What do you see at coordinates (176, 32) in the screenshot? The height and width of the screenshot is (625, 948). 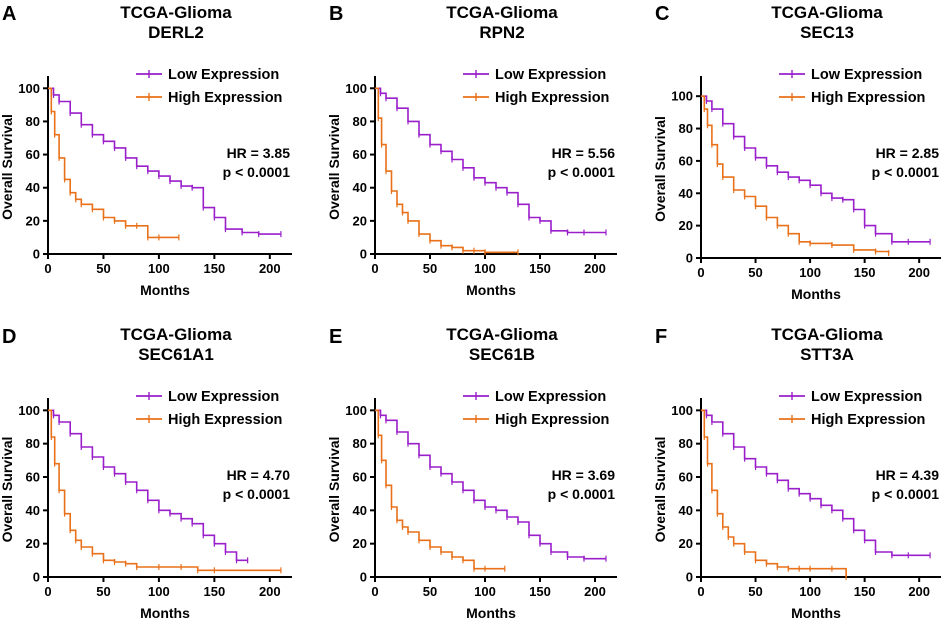 I see `chart-subtitle: DERL2` at bounding box center [176, 32].